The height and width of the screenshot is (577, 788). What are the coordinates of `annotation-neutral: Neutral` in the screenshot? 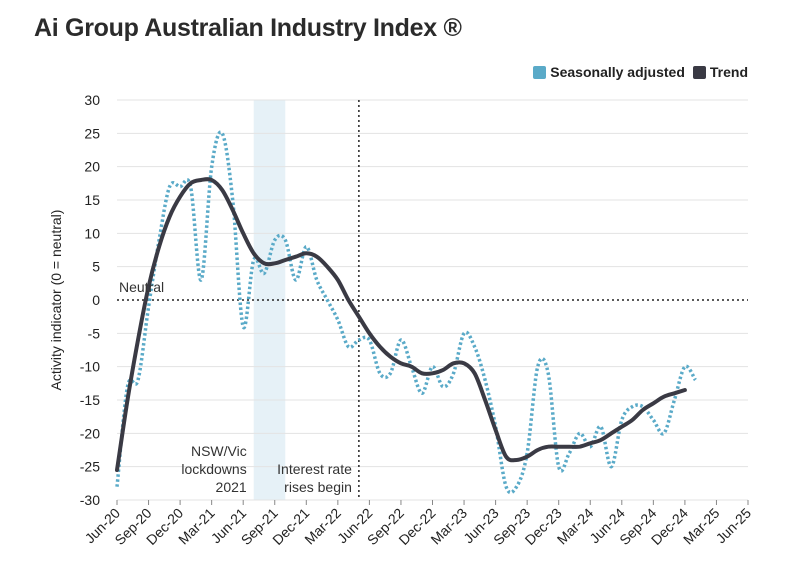 It's located at (141, 287).